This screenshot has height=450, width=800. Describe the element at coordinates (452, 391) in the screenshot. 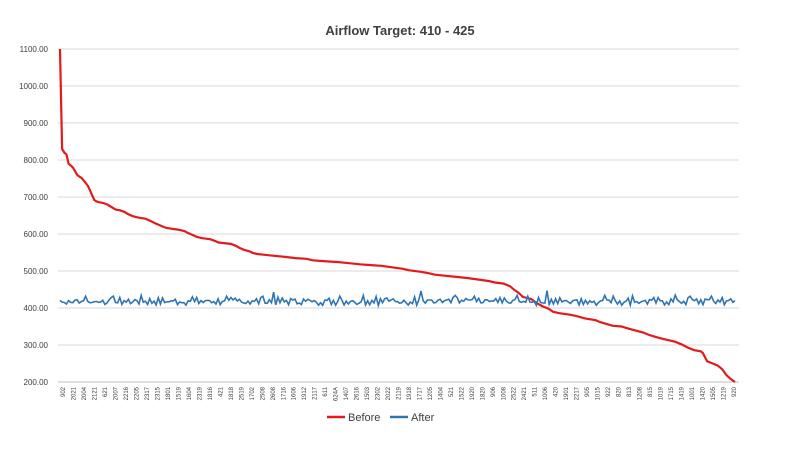

I see `x-tick-label: 521` at that location.